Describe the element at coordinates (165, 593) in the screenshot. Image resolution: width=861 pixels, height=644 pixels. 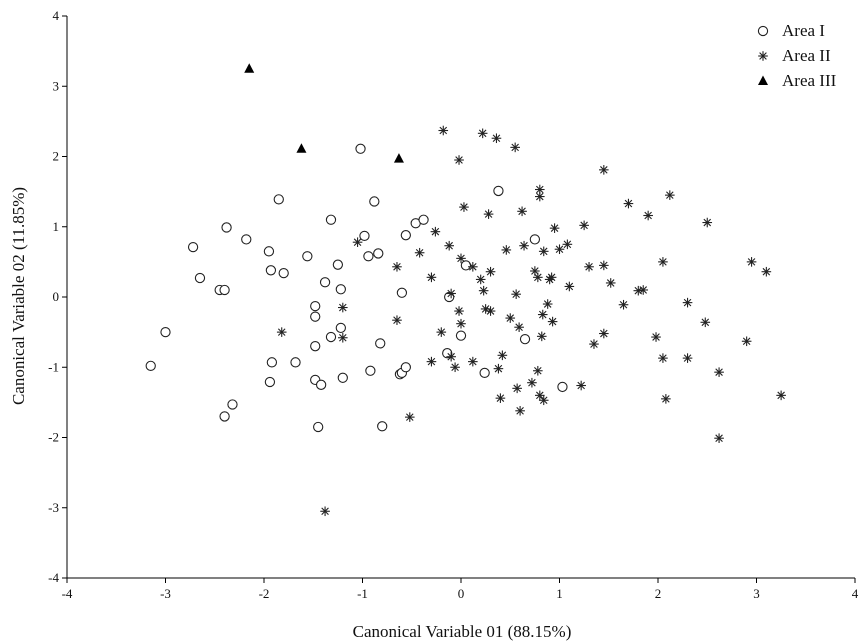
I see `x-tick-label: -3` at that location.